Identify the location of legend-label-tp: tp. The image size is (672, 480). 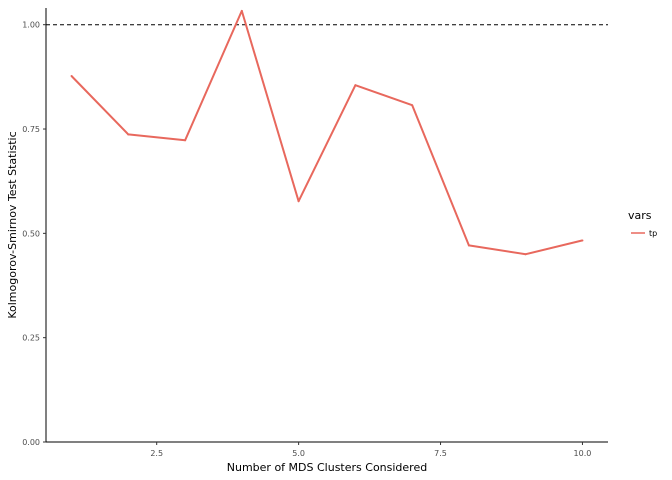
(653, 233).